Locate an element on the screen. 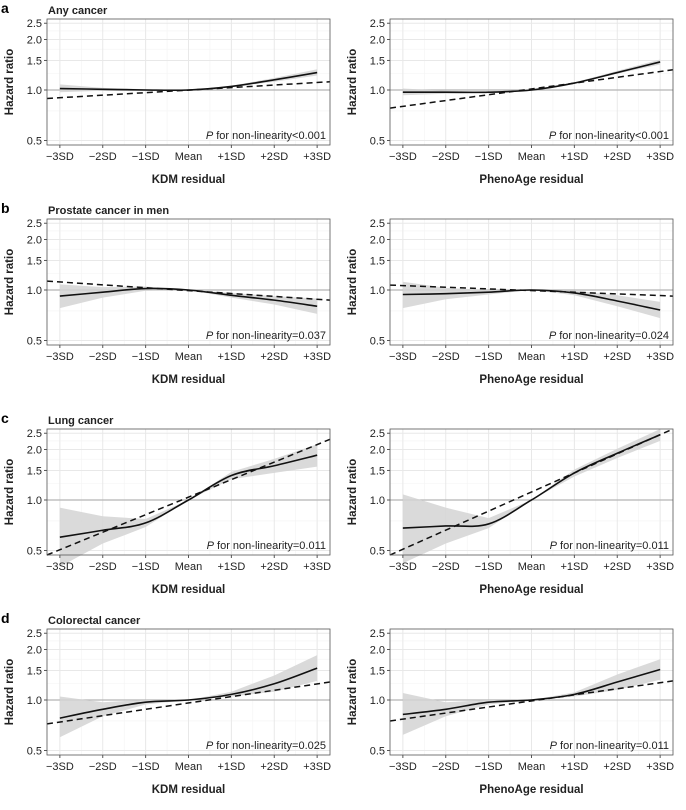 This screenshot has height=810, width=686. p-value-annotation: P for non-linearity=0.037 is located at coordinates (266, 336).